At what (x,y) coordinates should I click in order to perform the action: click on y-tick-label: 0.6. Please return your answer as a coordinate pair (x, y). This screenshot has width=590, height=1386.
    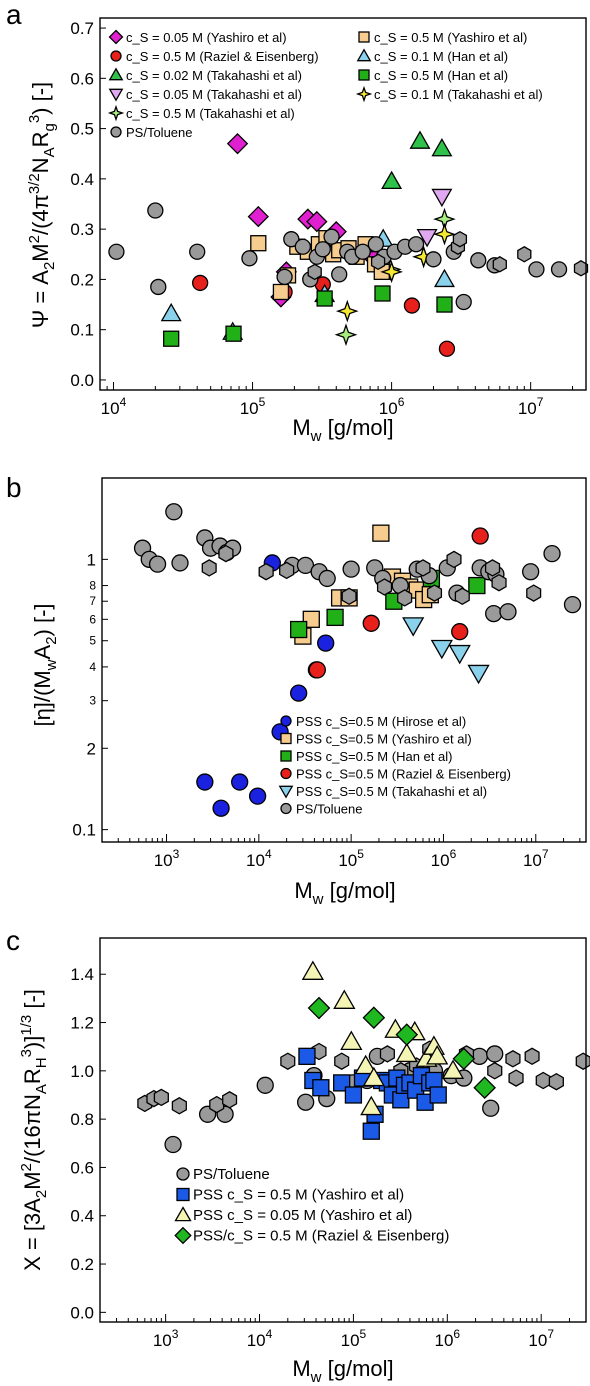
    Looking at the image, I should click on (82, 78).